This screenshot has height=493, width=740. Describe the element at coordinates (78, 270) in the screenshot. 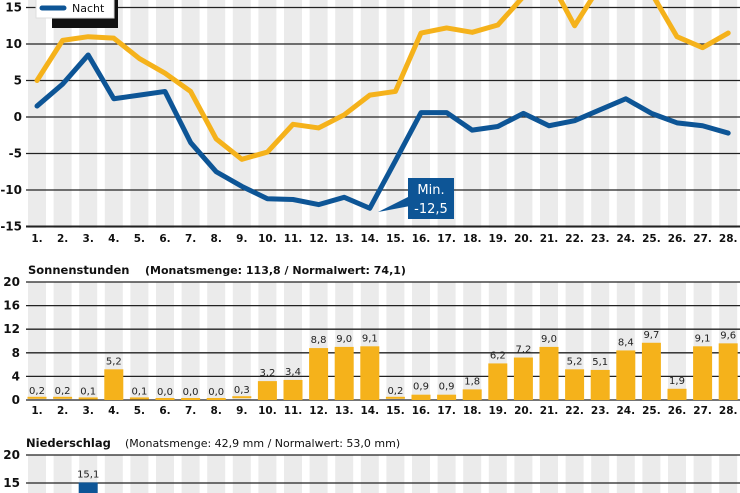

I see `sunshine-title: Sonnenstunden` at that location.